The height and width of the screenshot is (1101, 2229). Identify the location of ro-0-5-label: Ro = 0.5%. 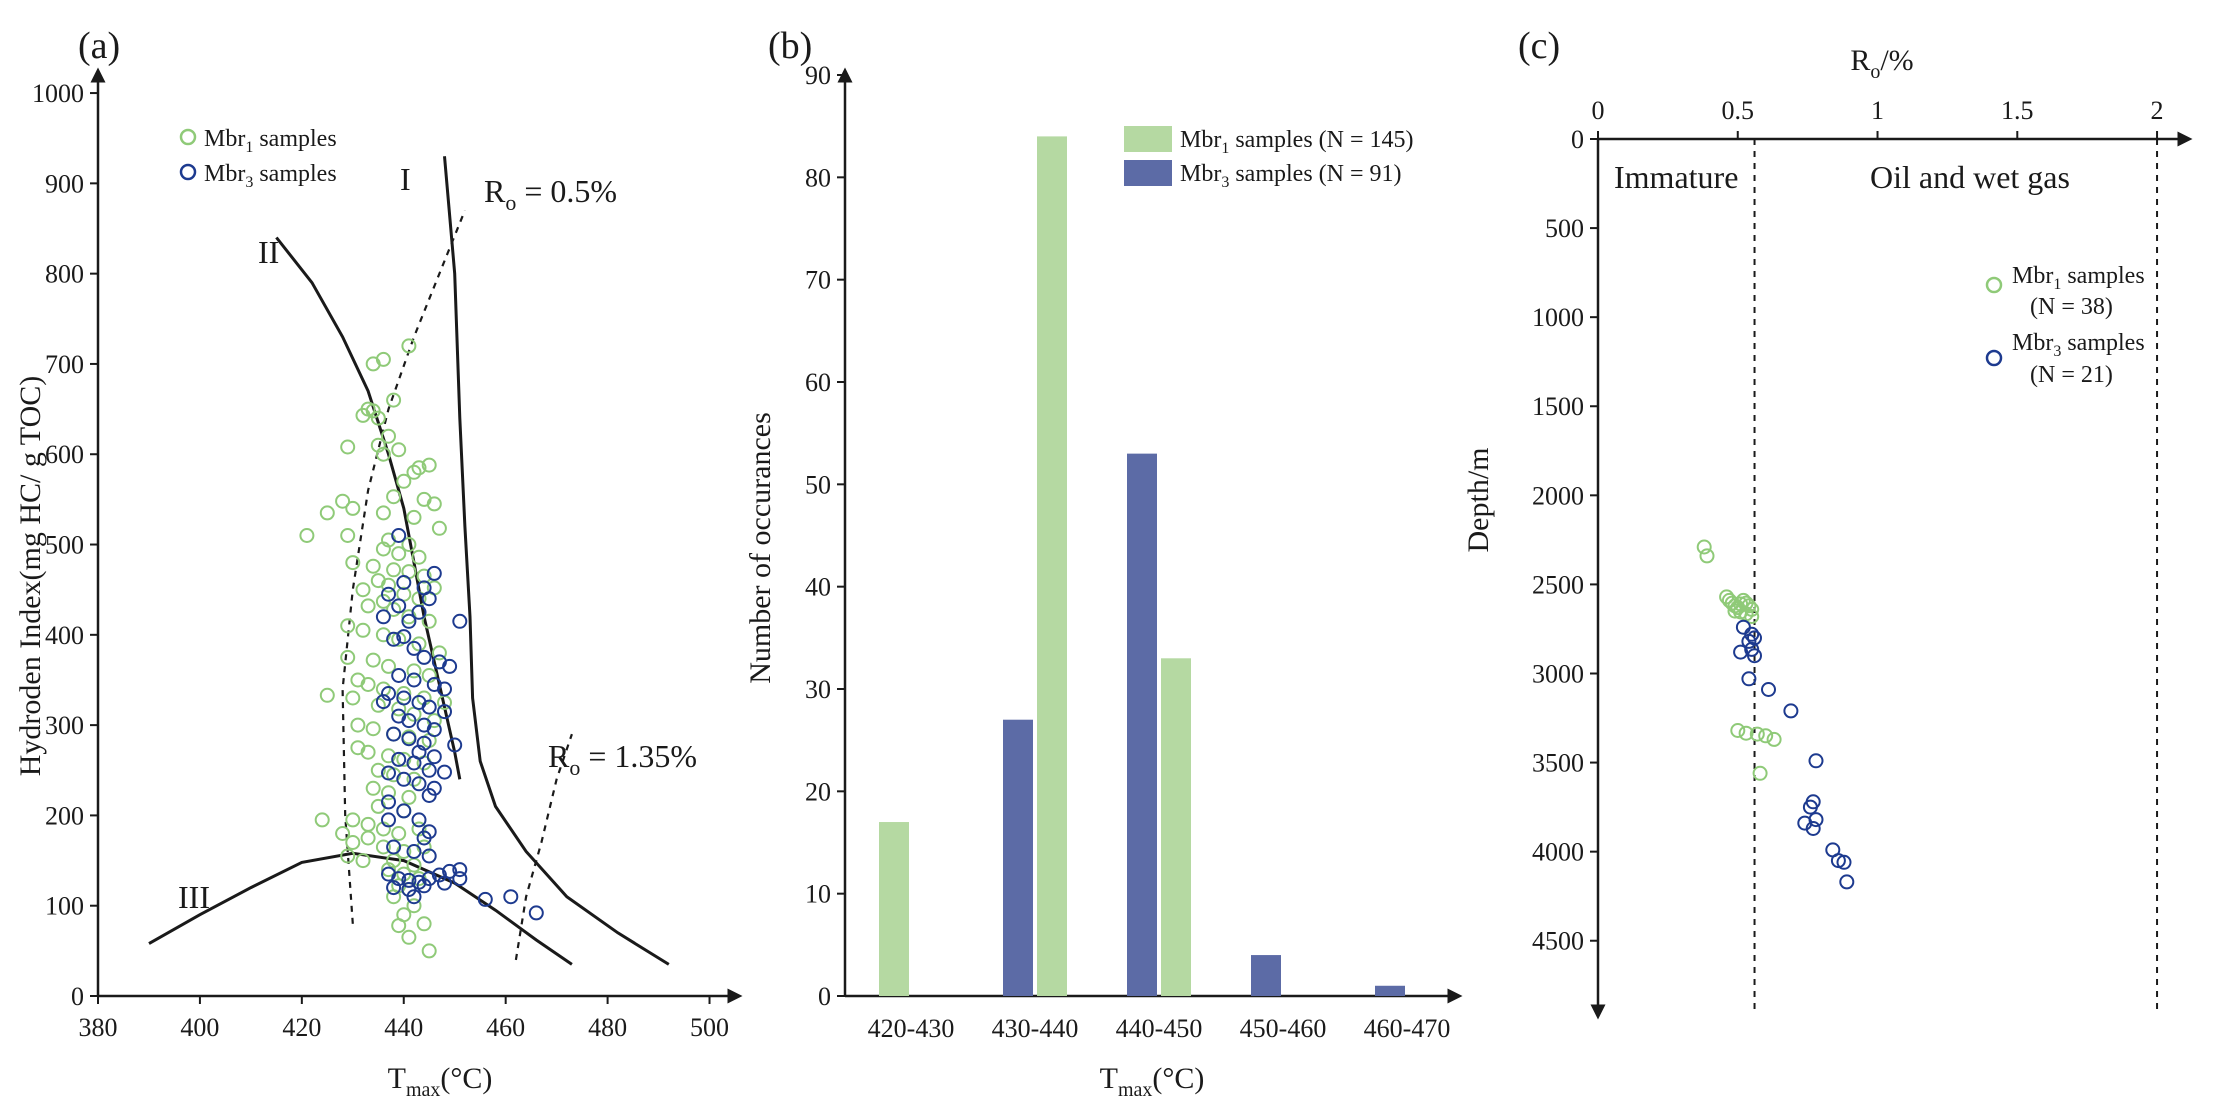
(550, 194).